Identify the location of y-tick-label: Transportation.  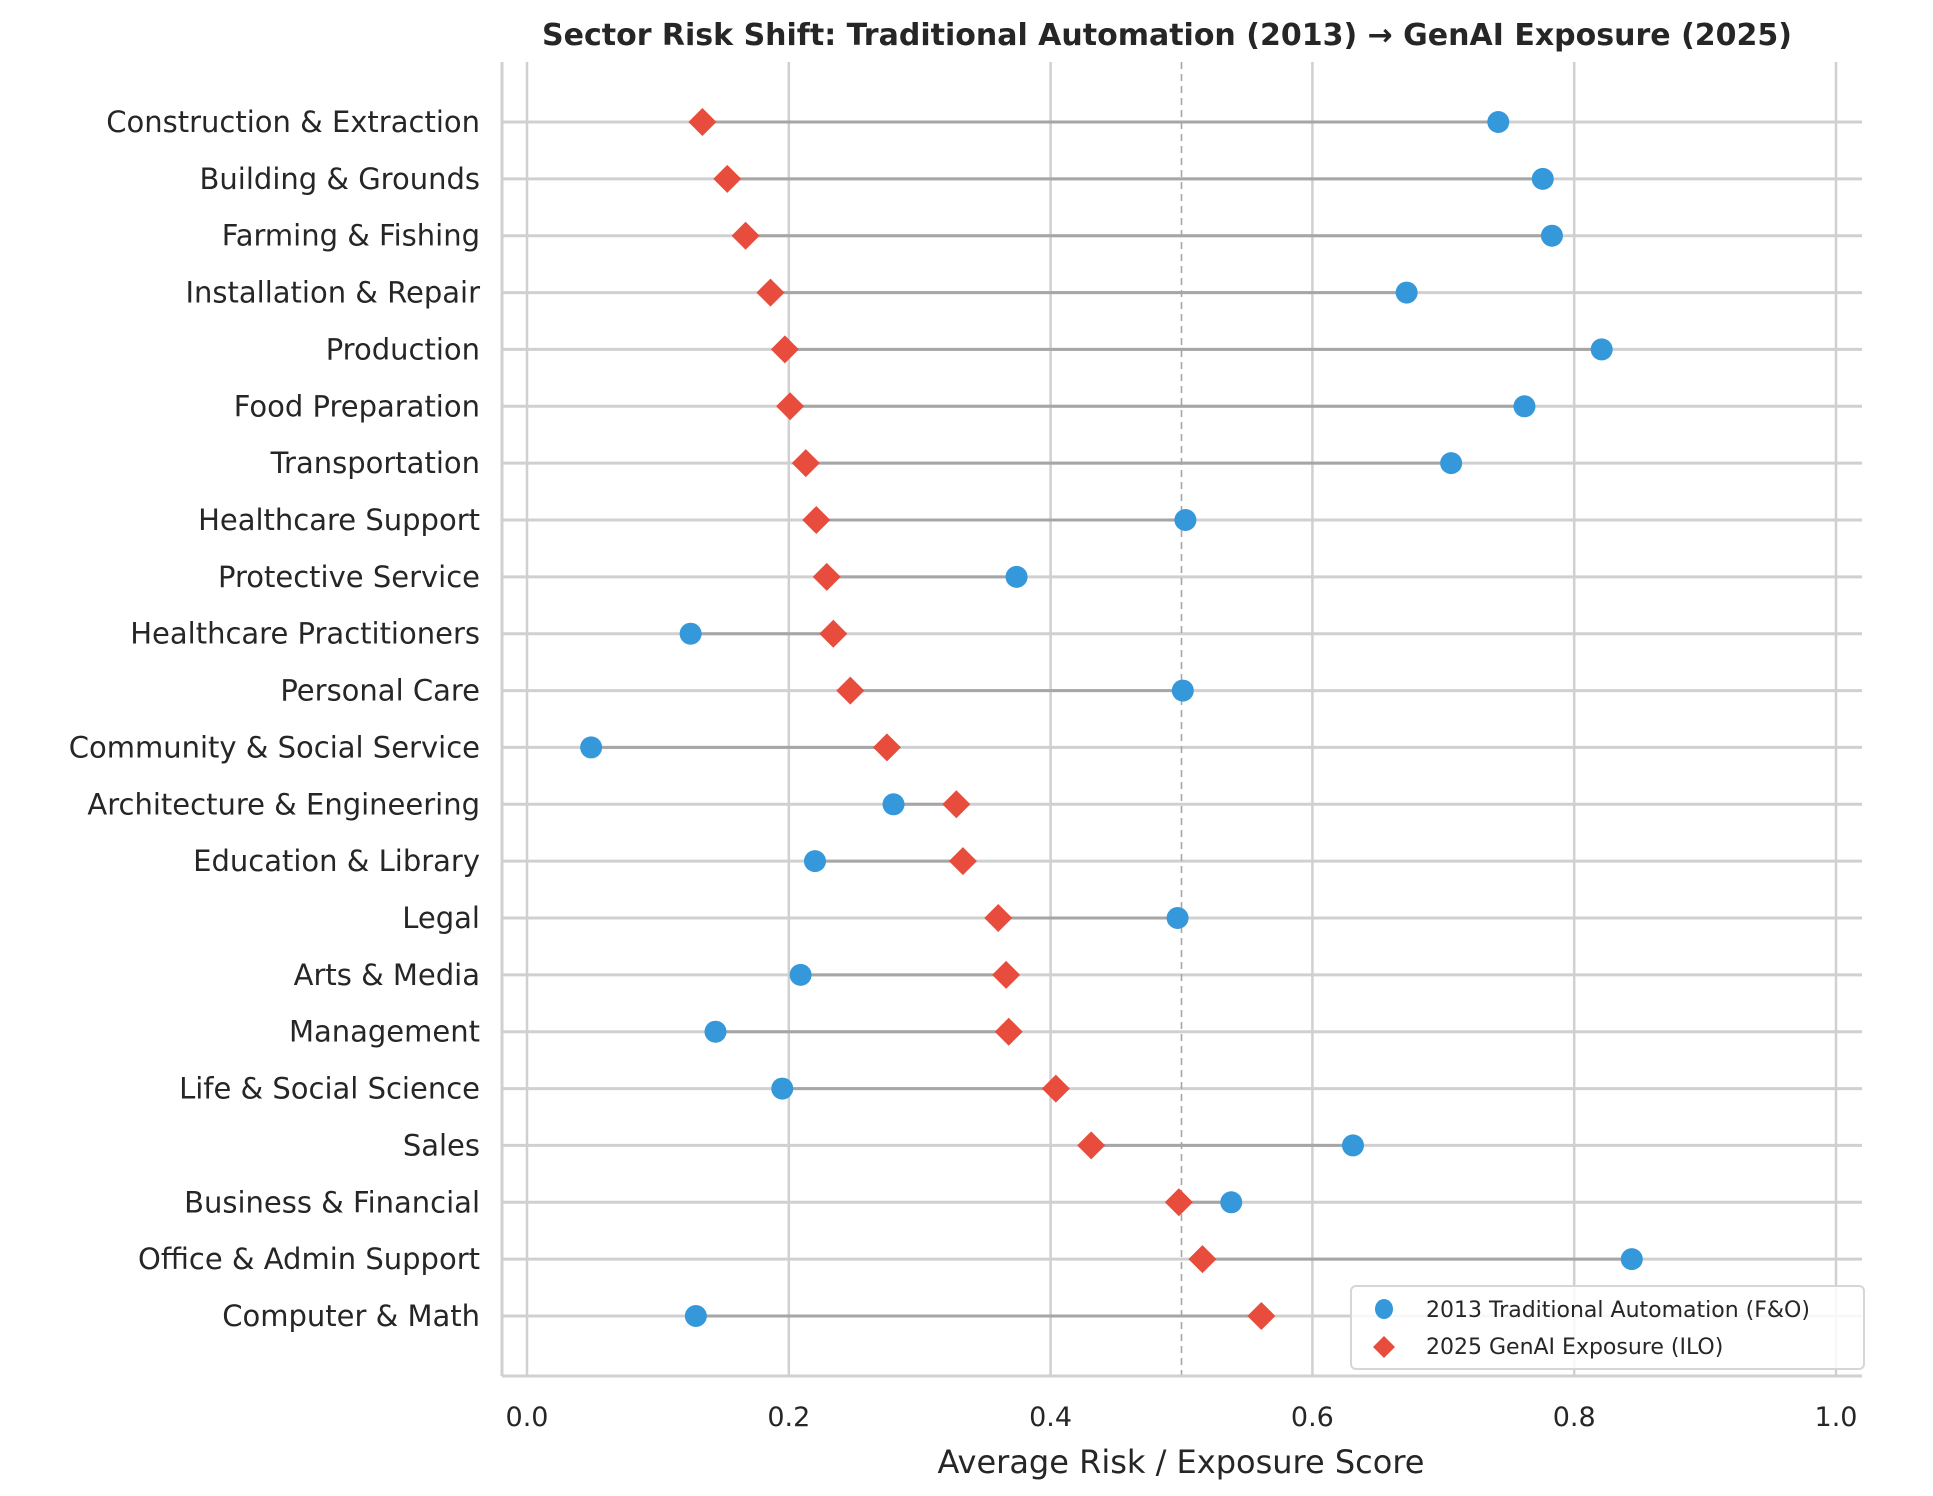
(375, 463).